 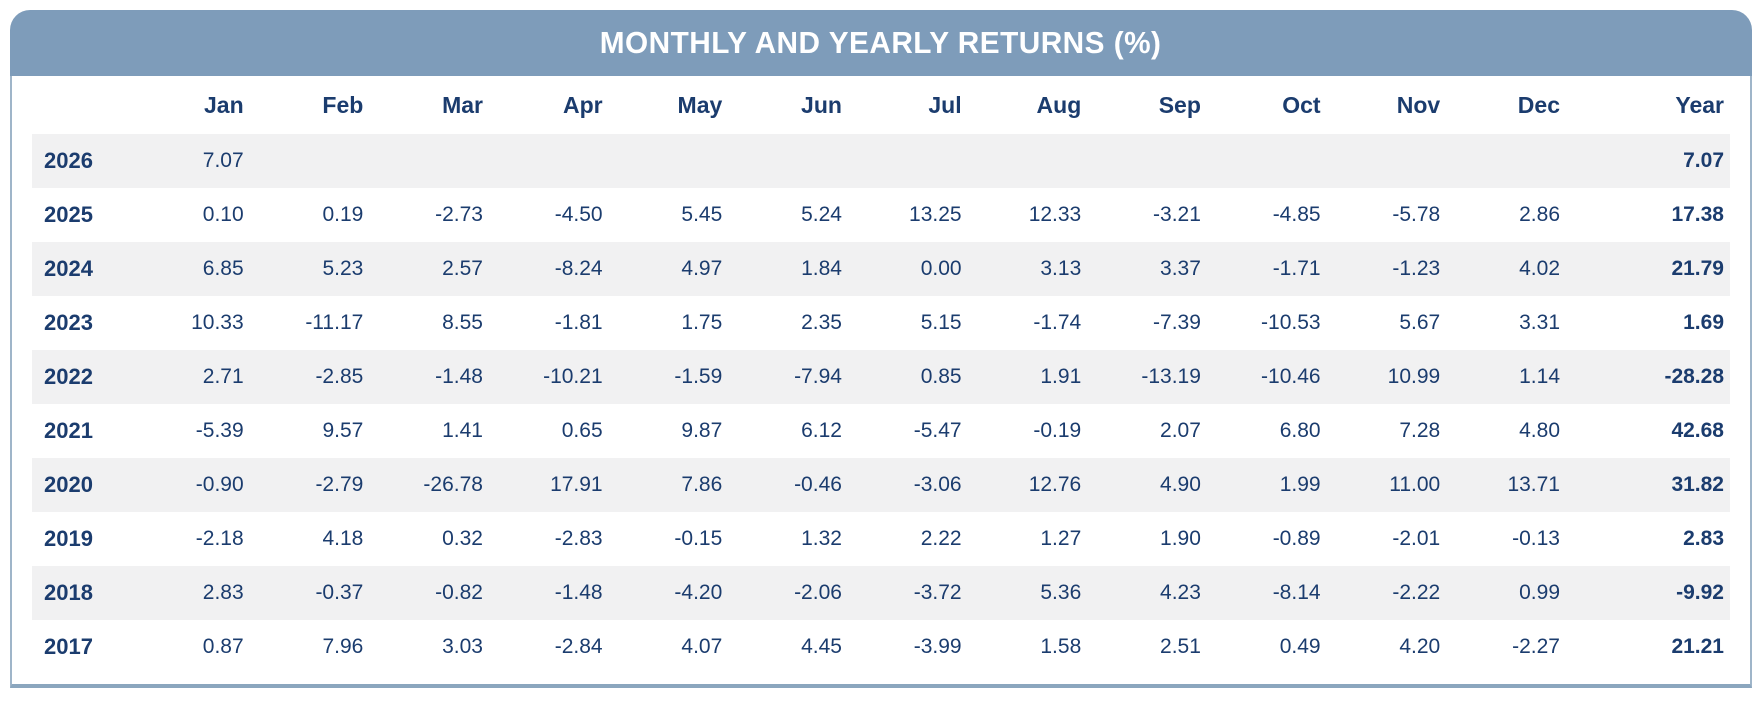 What do you see at coordinates (1057, 322) in the screenshot?
I see `return-cell-aug: -1.74` at bounding box center [1057, 322].